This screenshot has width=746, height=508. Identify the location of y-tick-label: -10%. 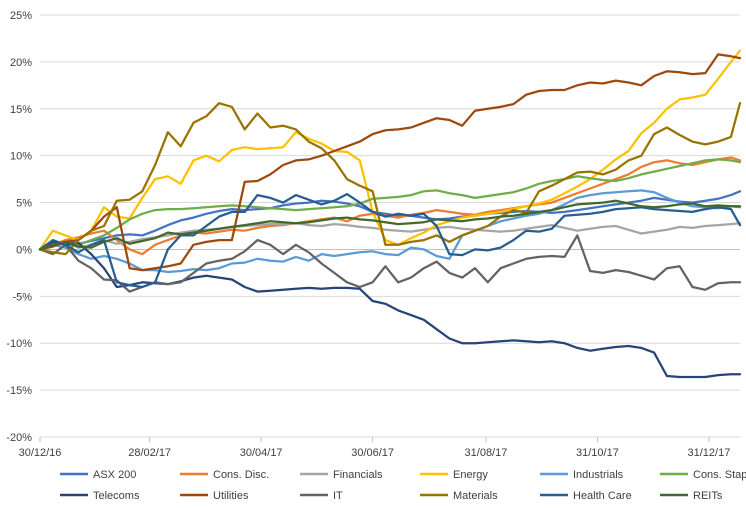
(19, 344).